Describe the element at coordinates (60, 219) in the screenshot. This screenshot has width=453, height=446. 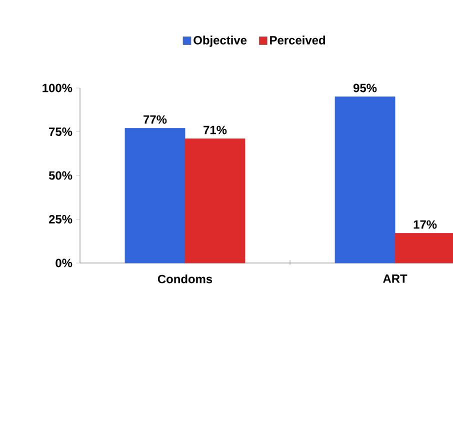
I see `y-tick-label: 25%` at that location.